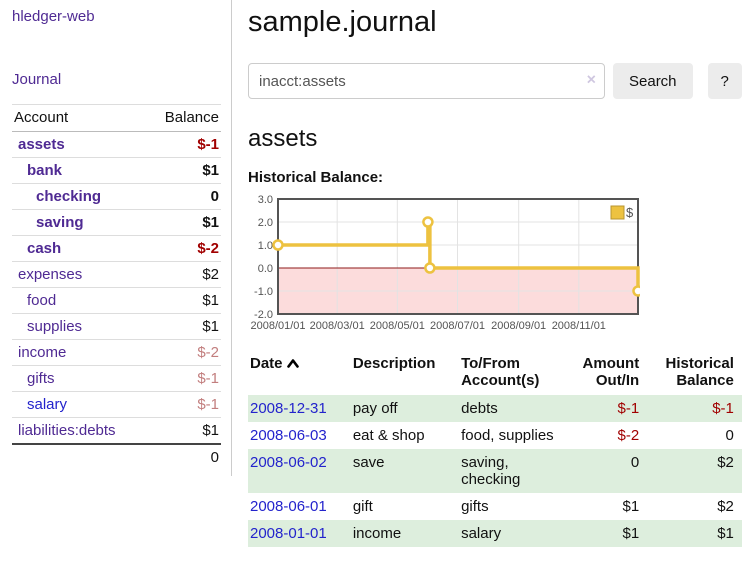  Describe the element at coordinates (457, 326) in the screenshot. I see `x-tick-label: 2008/07/01` at that location.